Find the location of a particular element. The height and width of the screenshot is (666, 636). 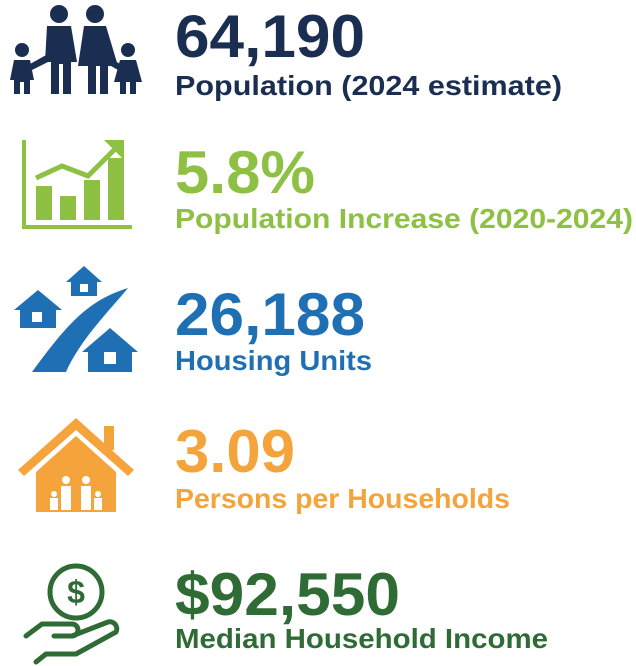

family-icon is located at coordinates (76, 49).